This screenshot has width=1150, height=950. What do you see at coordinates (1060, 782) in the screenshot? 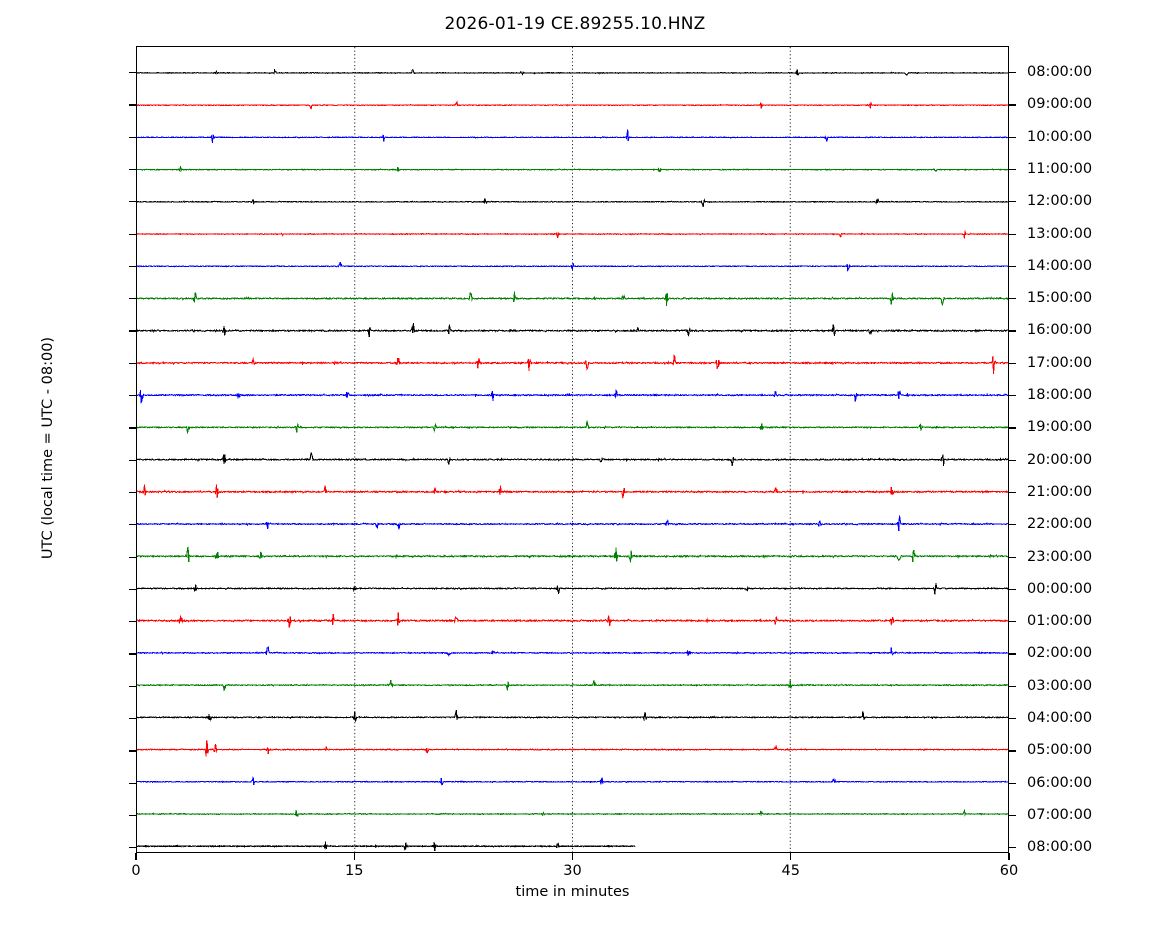
I see `y-tick-label-right-22: 06:00:00` at bounding box center [1060, 782].